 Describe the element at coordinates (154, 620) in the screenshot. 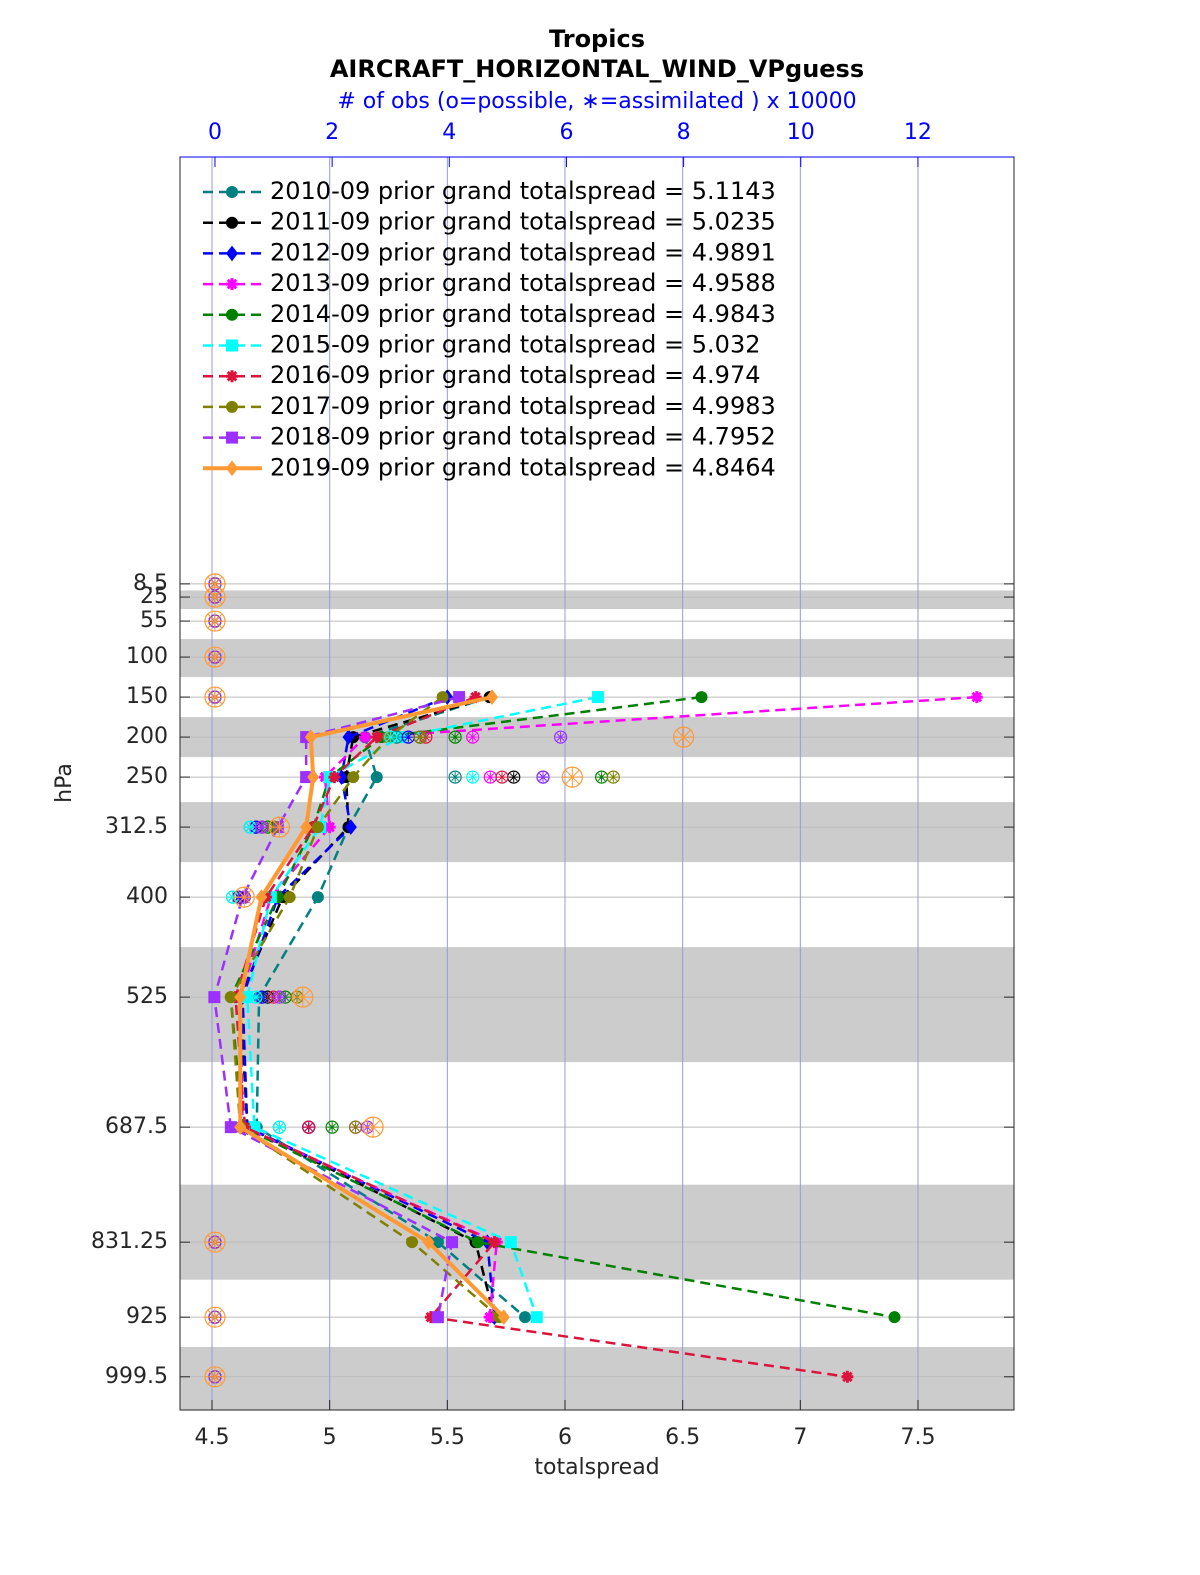

I see `y-tick-label: 55` at that location.